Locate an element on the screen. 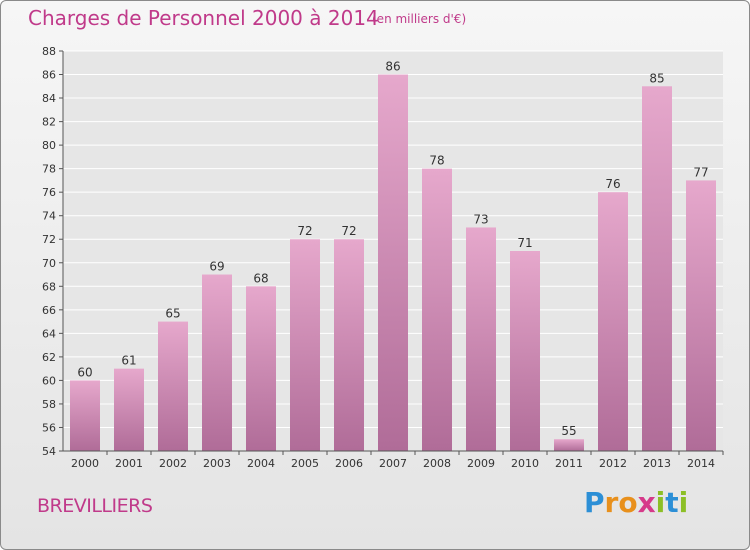 Image resolution: width=750 pixels, height=550 pixels. y-tick-label: 80 is located at coordinates (49, 145).